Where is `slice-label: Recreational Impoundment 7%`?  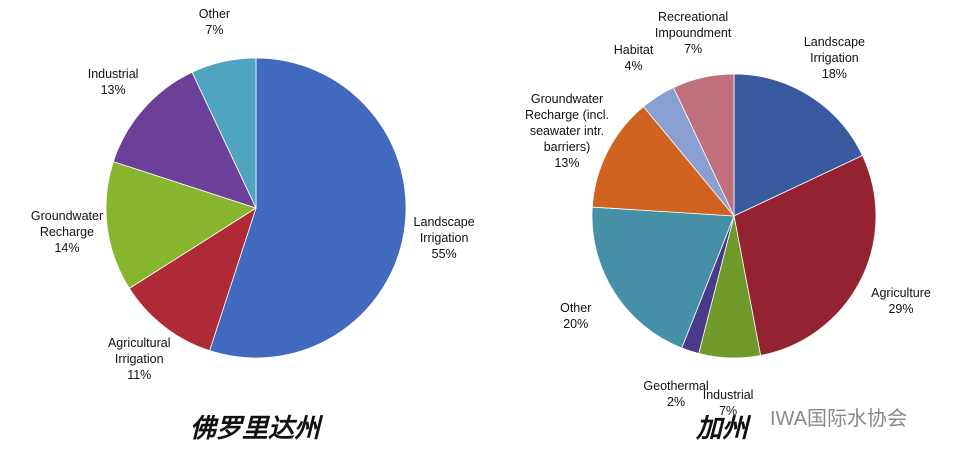 slice-label: Recreational Impoundment 7% is located at coordinates (693, 33).